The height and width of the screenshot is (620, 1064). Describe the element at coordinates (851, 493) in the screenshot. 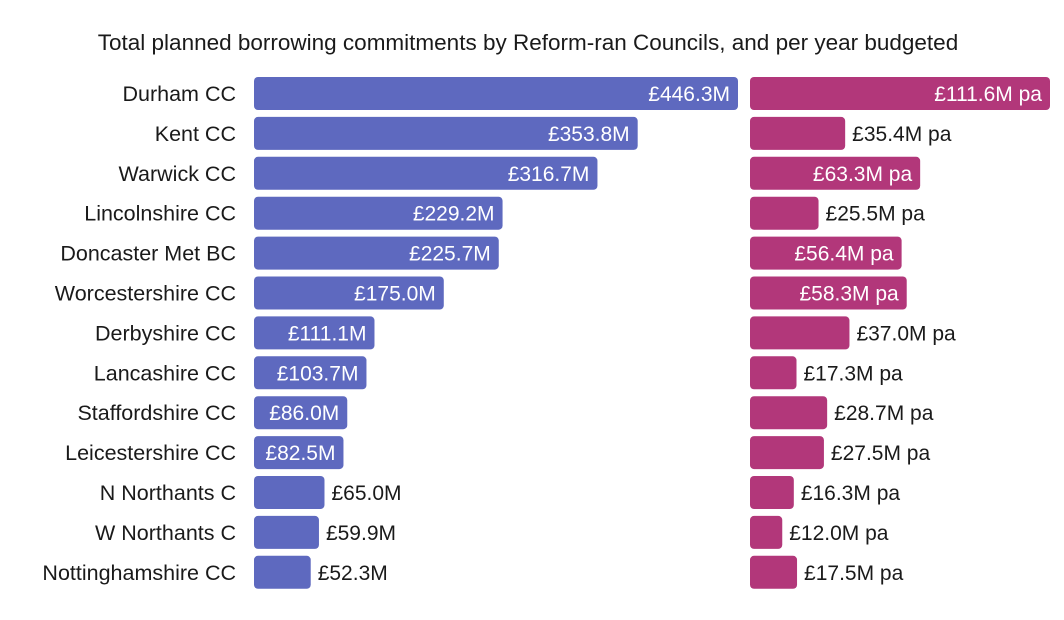

I see `per-year-label-n-northants-c: £16.3M pa` at that location.